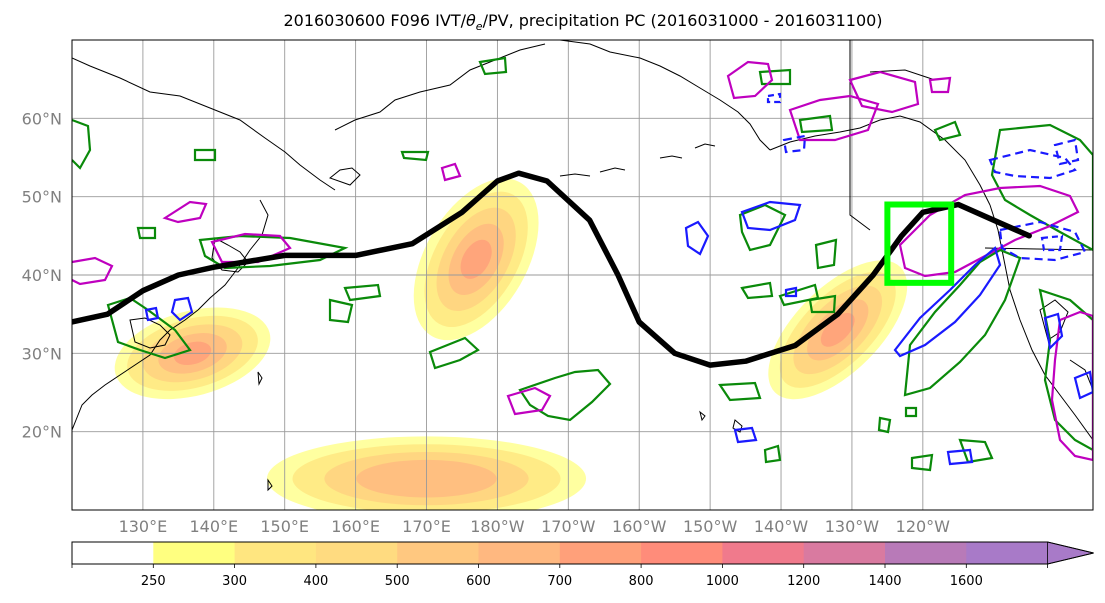 The width and height of the screenshot is (1105, 603). I want to click on plume-dateline, so click(476, 259).